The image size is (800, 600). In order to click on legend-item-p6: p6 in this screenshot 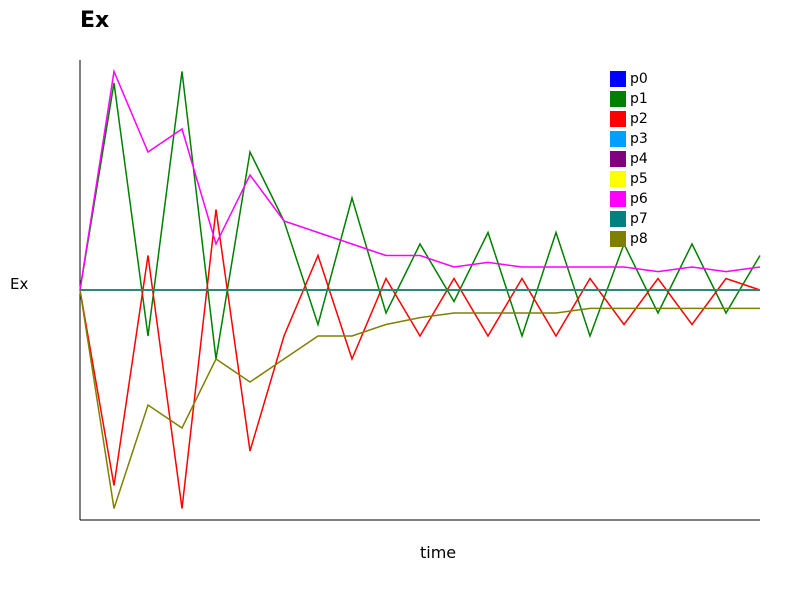, I will do `click(629, 199)`.